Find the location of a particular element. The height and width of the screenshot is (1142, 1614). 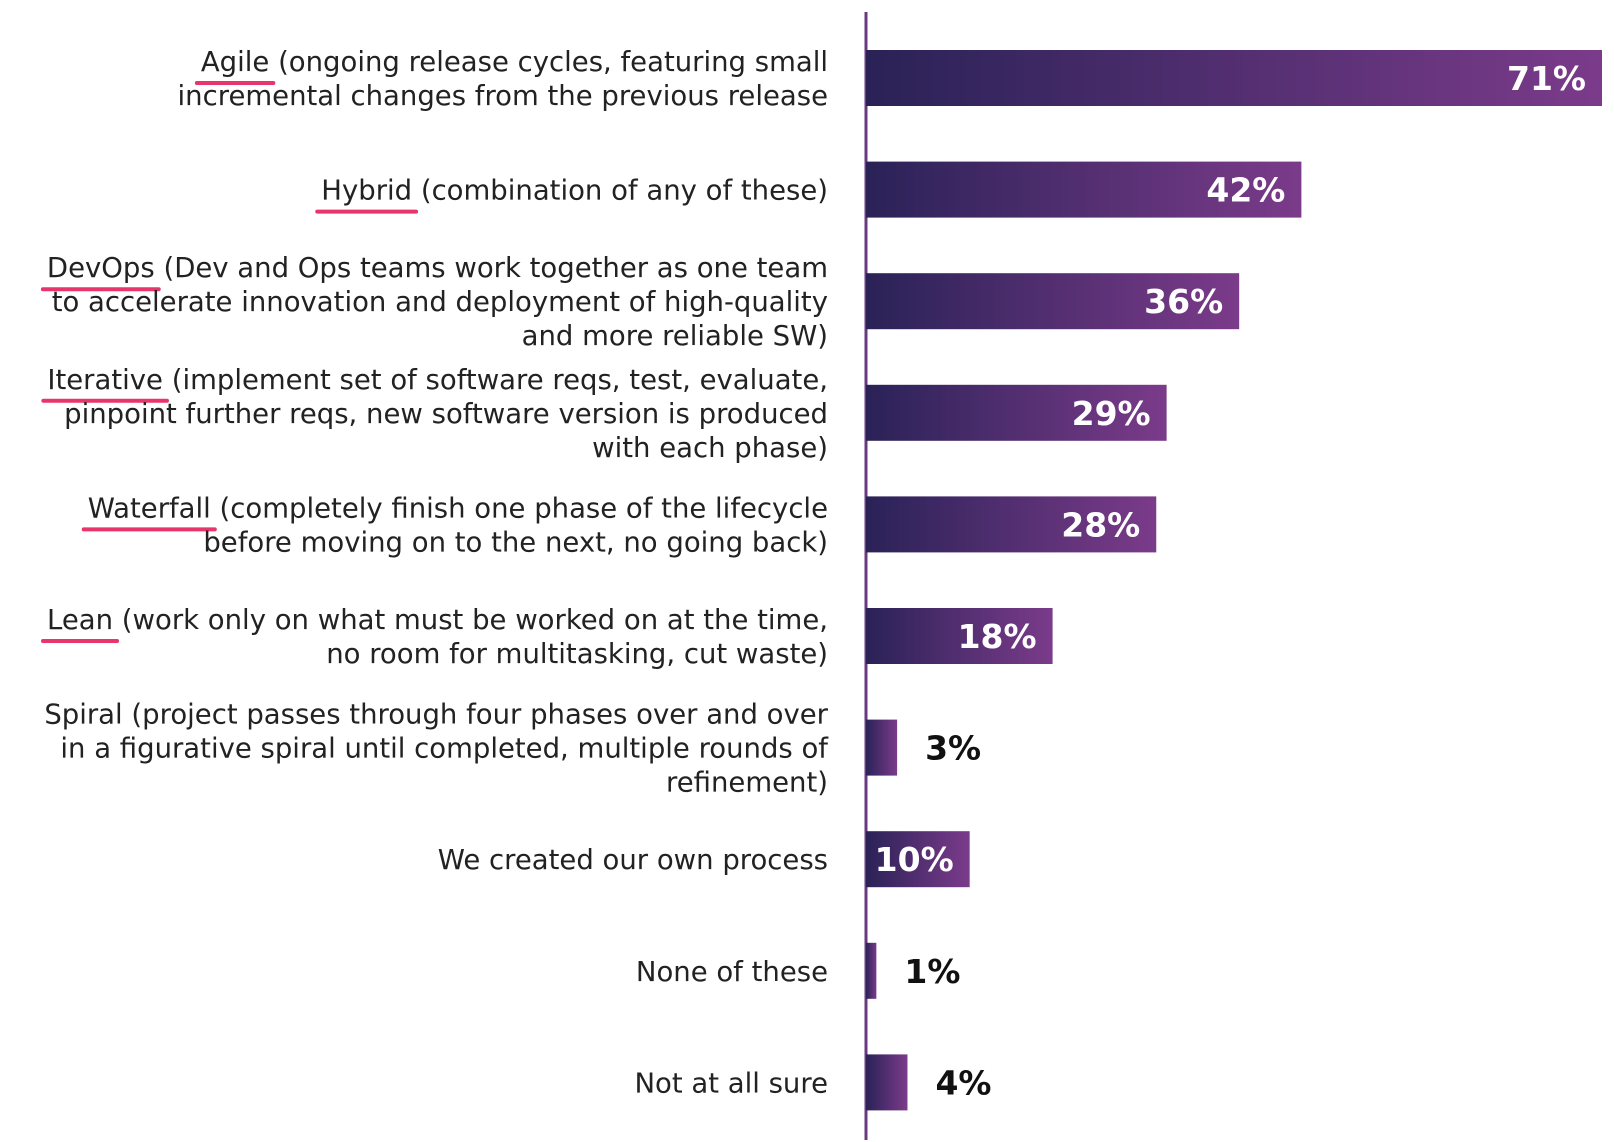

category-label-4-line-3: with each phase) is located at coordinates (710, 448).